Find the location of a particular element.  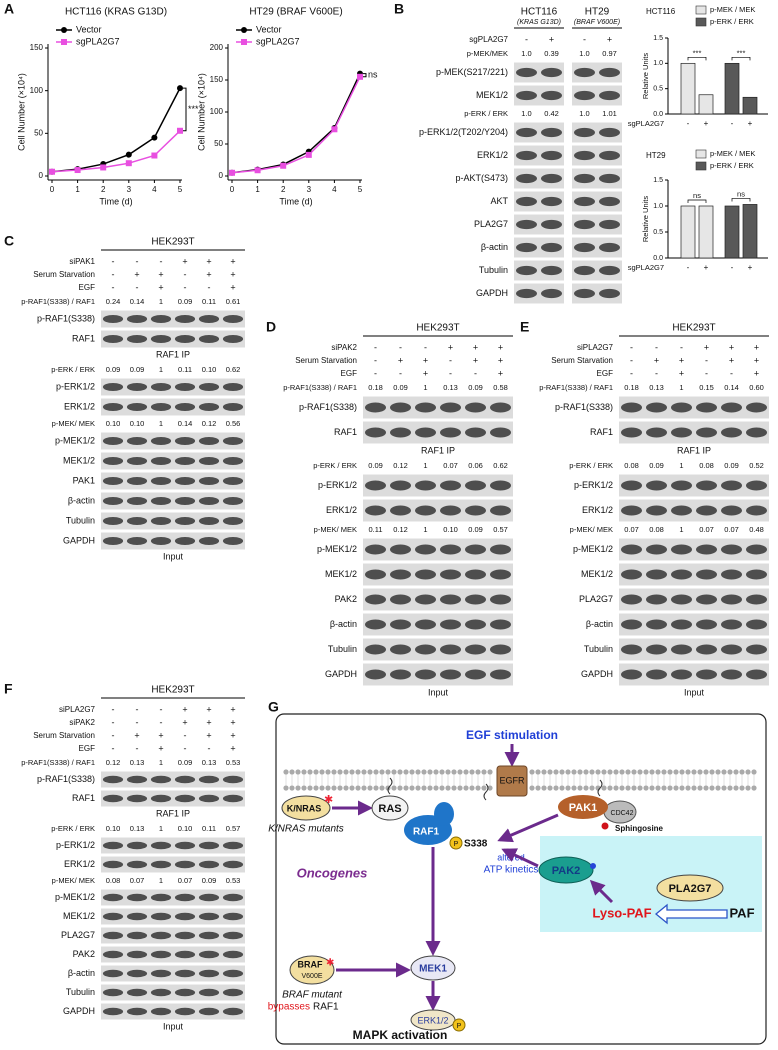

annotation: *** is located at coordinates (193, 109).